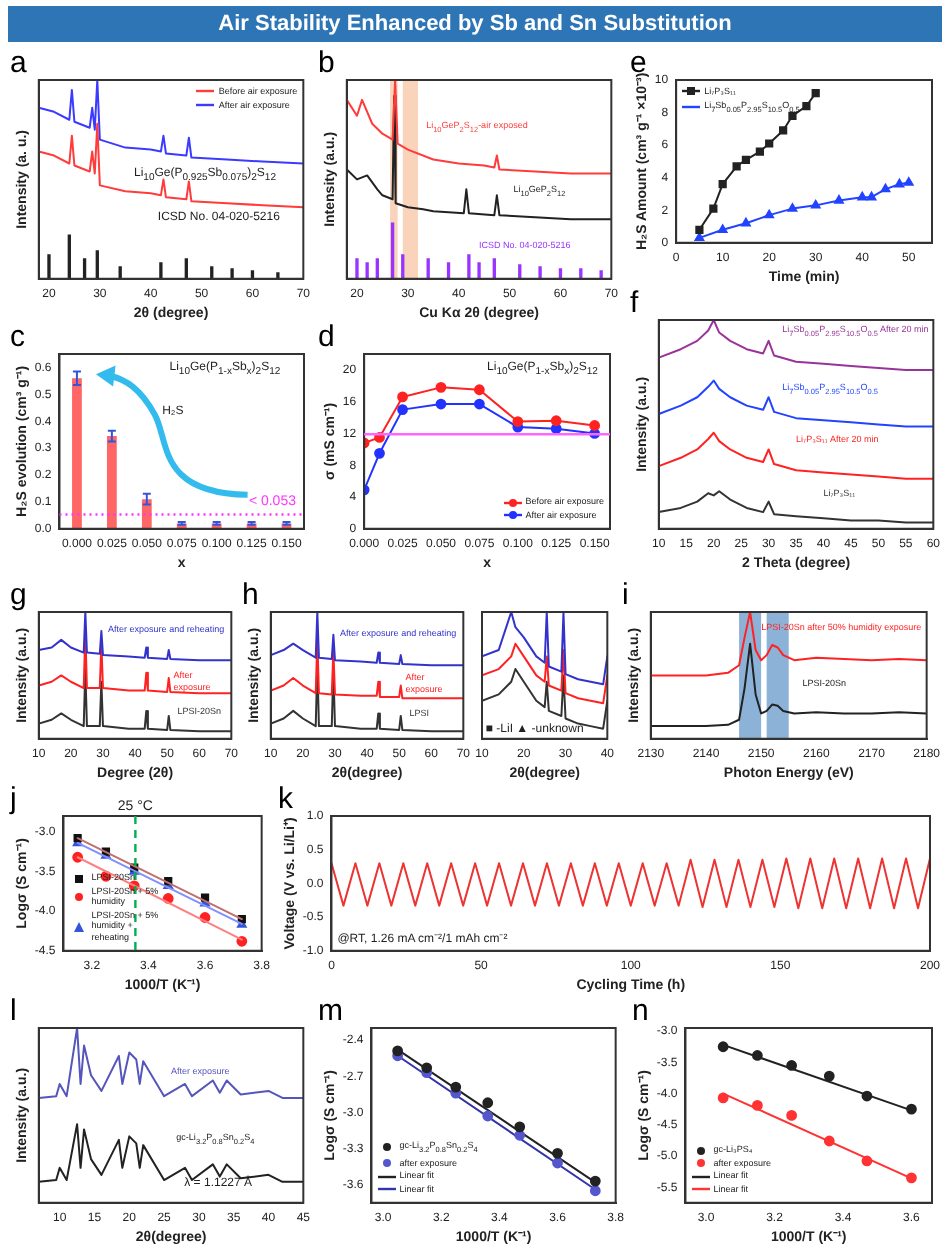 This screenshot has height=1254, width=950. Describe the element at coordinates (634, 303) in the screenshot. I see `chart-subtitle: f` at that location.